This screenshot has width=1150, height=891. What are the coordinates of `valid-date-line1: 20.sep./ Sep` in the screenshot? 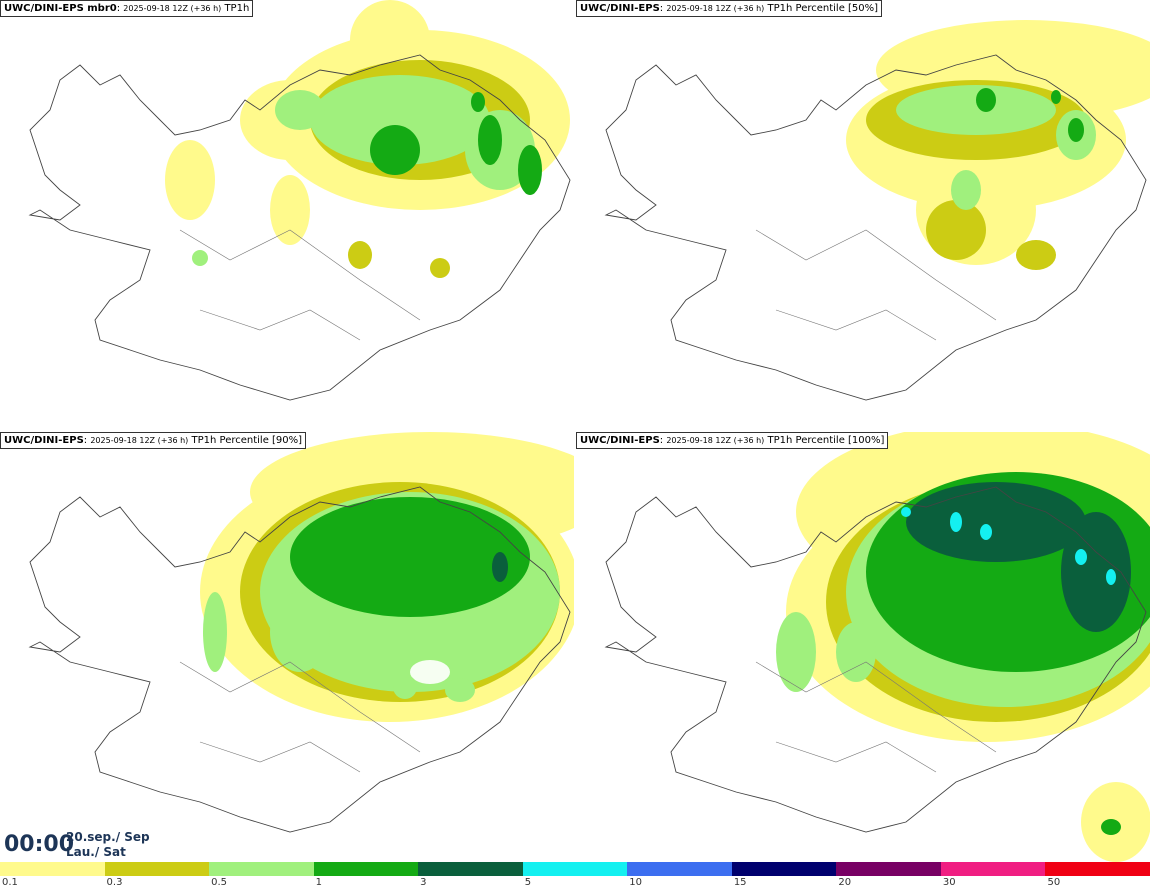 It's located at (108, 837).